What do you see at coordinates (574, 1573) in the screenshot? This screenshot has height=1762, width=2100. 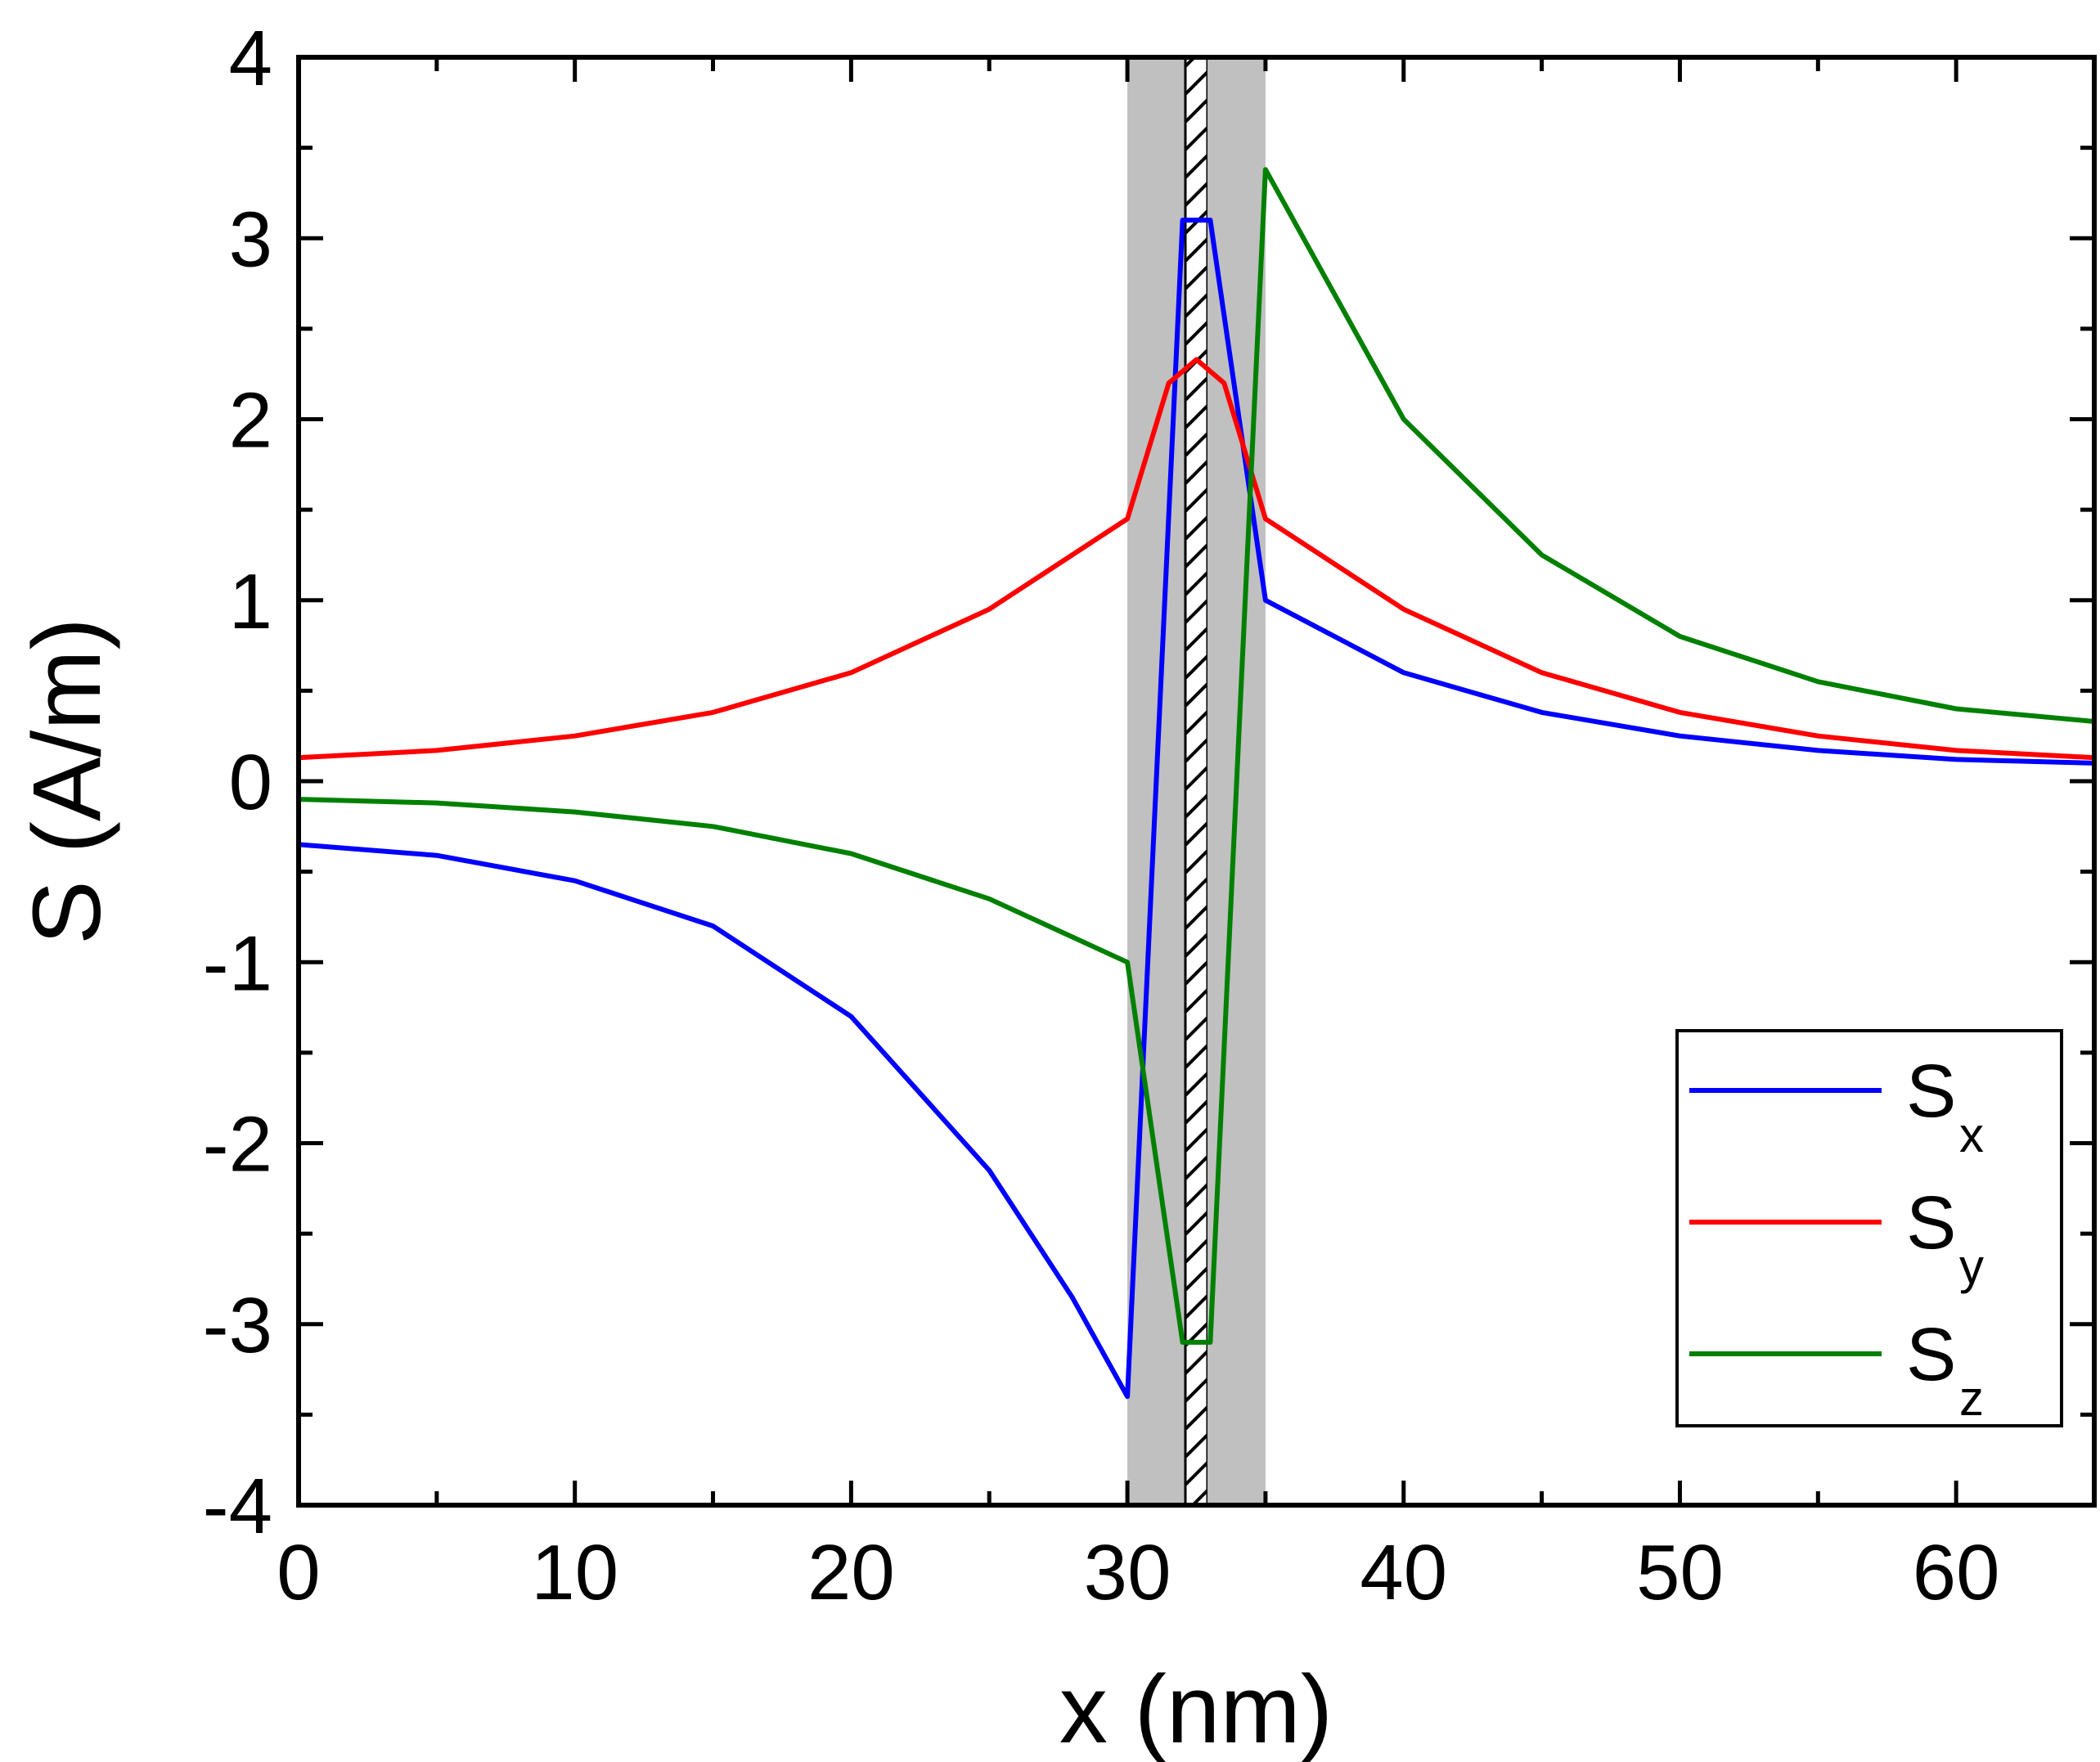 I see `x-tick-label: 10` at bounding box center [574, 1573].